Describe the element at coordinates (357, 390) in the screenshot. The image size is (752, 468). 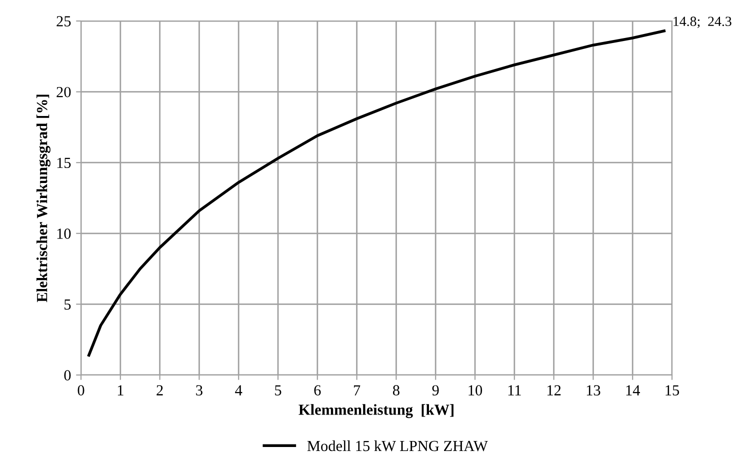
I see `x-tick-label: 7` at that location.